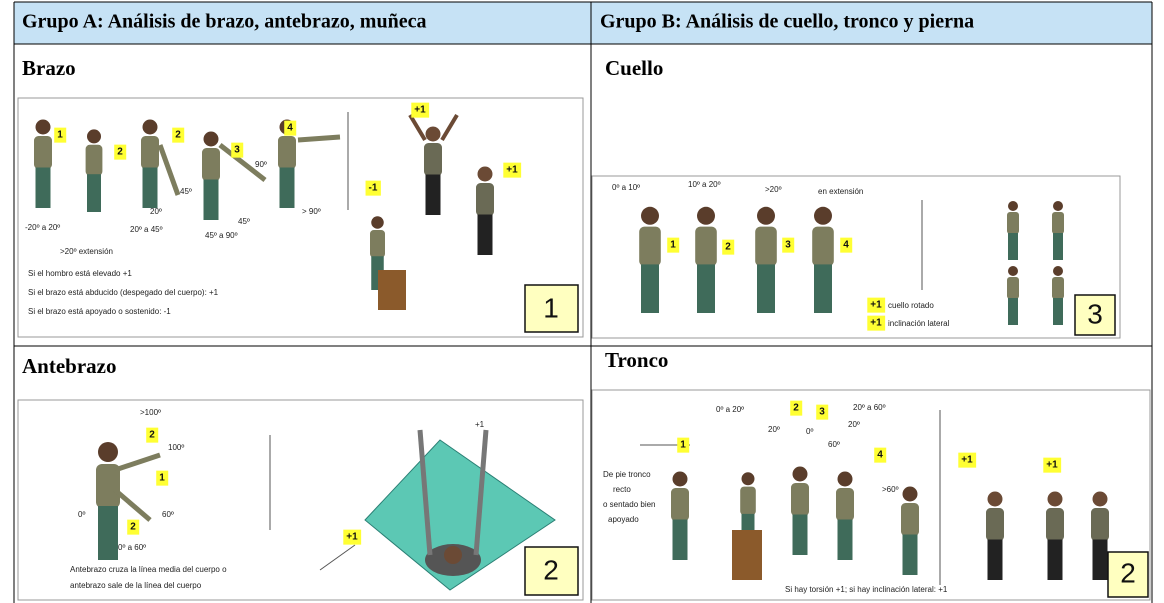 Image resolution: width=1164 pixels, height=603 pixels. Describe the element at coordinates (890, 489) in the screenshot. I see `figure-label: >60º` at that location.